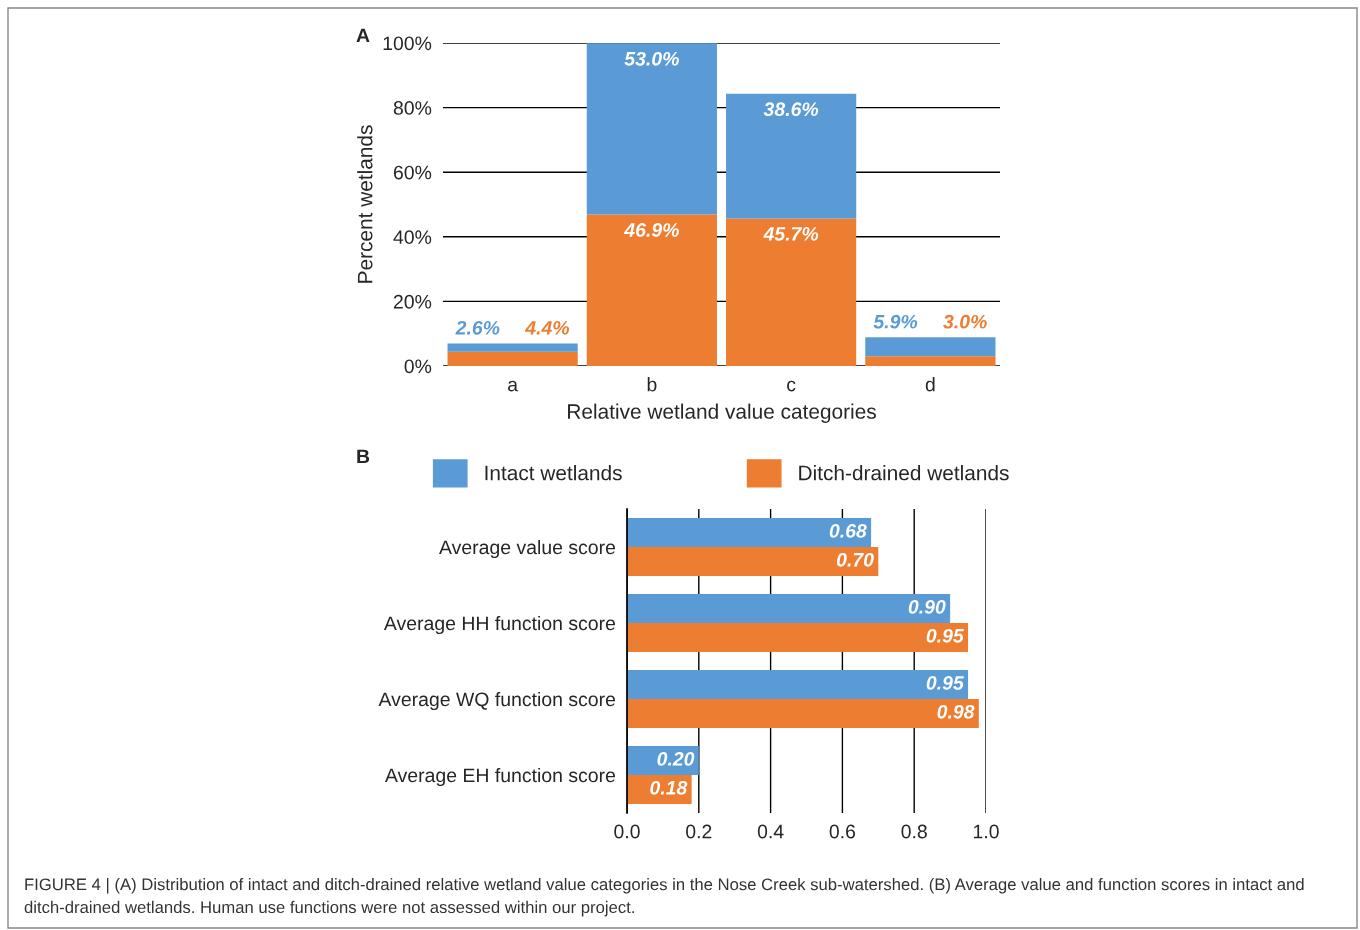  What do you see at coordinates (956, 711) in the screenshot?
I see `data-label: 0.98` at bounding box center [956, 711].